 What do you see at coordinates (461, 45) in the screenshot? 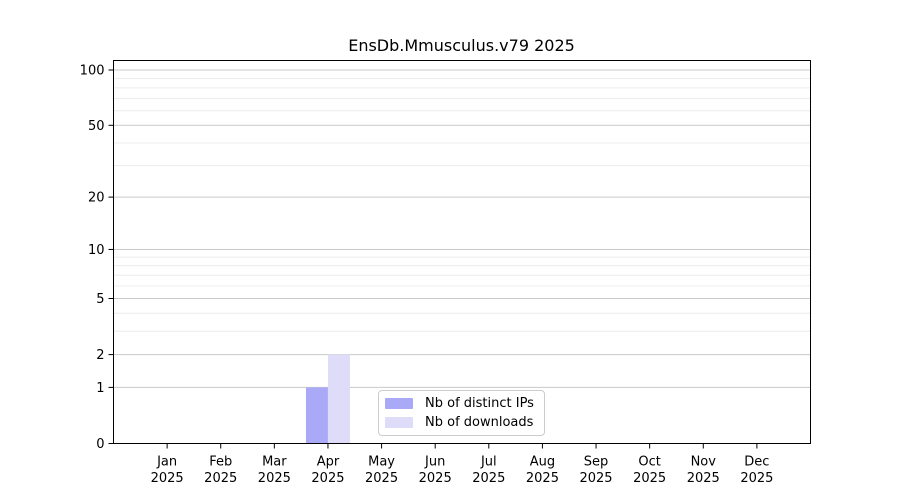
I see `chart-title: EnsDb.Mmusculus.v79 2025` at bounding box center [461, 45].